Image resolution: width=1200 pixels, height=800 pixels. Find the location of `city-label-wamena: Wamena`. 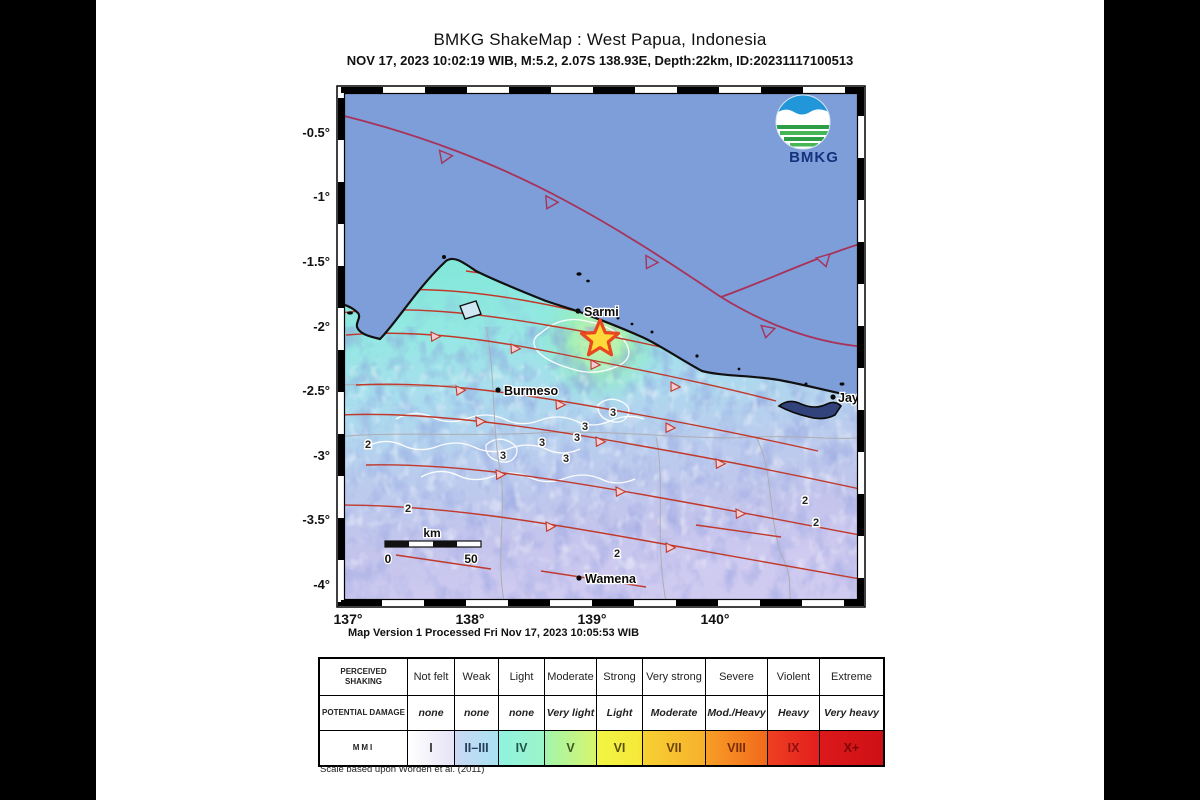

city-label-wamena: Wamena is located at coordinates (611, 579).